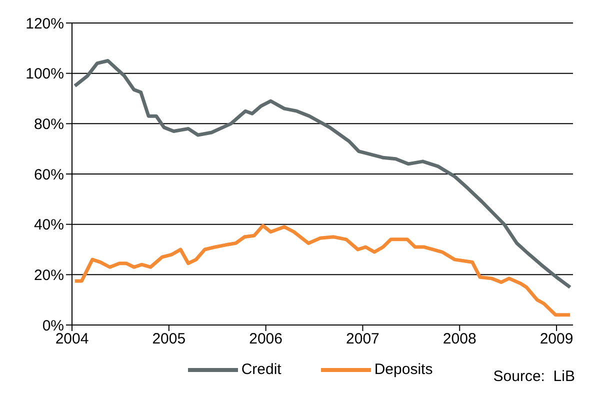 This screenshot has height=406, width=589. Describe the element at coordinates (45, 23) in the screenshot. I see `y-tick-label: 120%` at that location.